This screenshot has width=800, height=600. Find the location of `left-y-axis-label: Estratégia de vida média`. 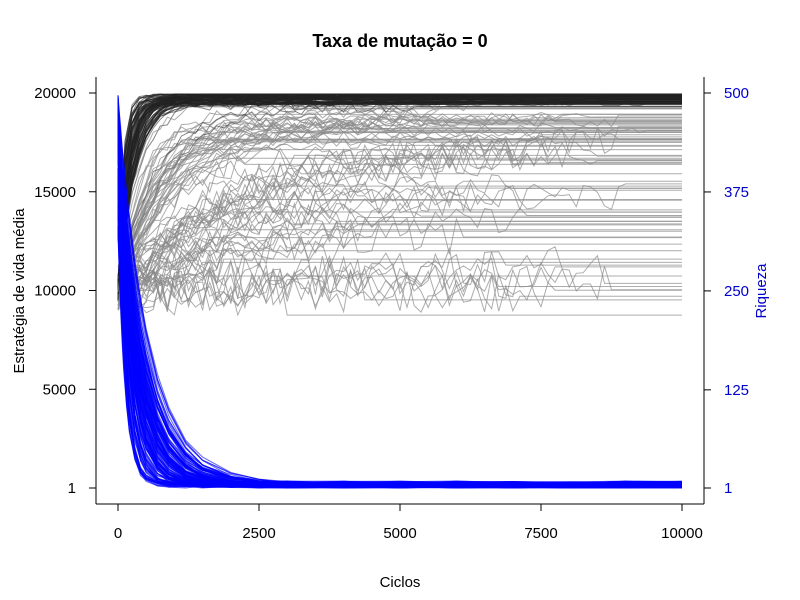

left-y-axis-label: Estratégia de vida média is located at coordinates (19, 291).